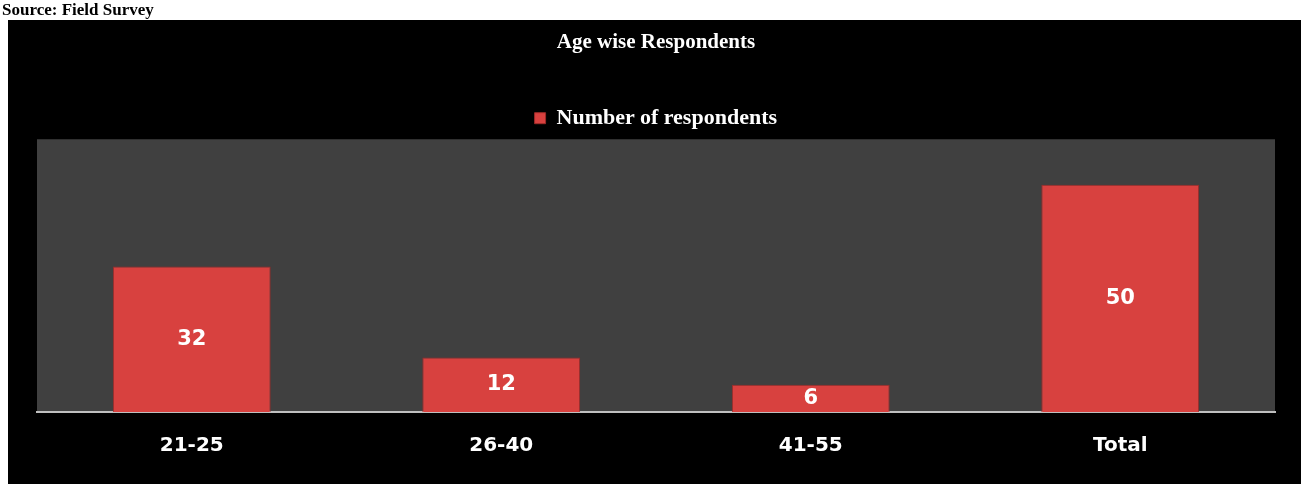 This screenshot has height=484, width=1301. What do you see at coordinates (811, 396) in the screenshot?
I see `data-label: 6` at bounding box center [811, 396].